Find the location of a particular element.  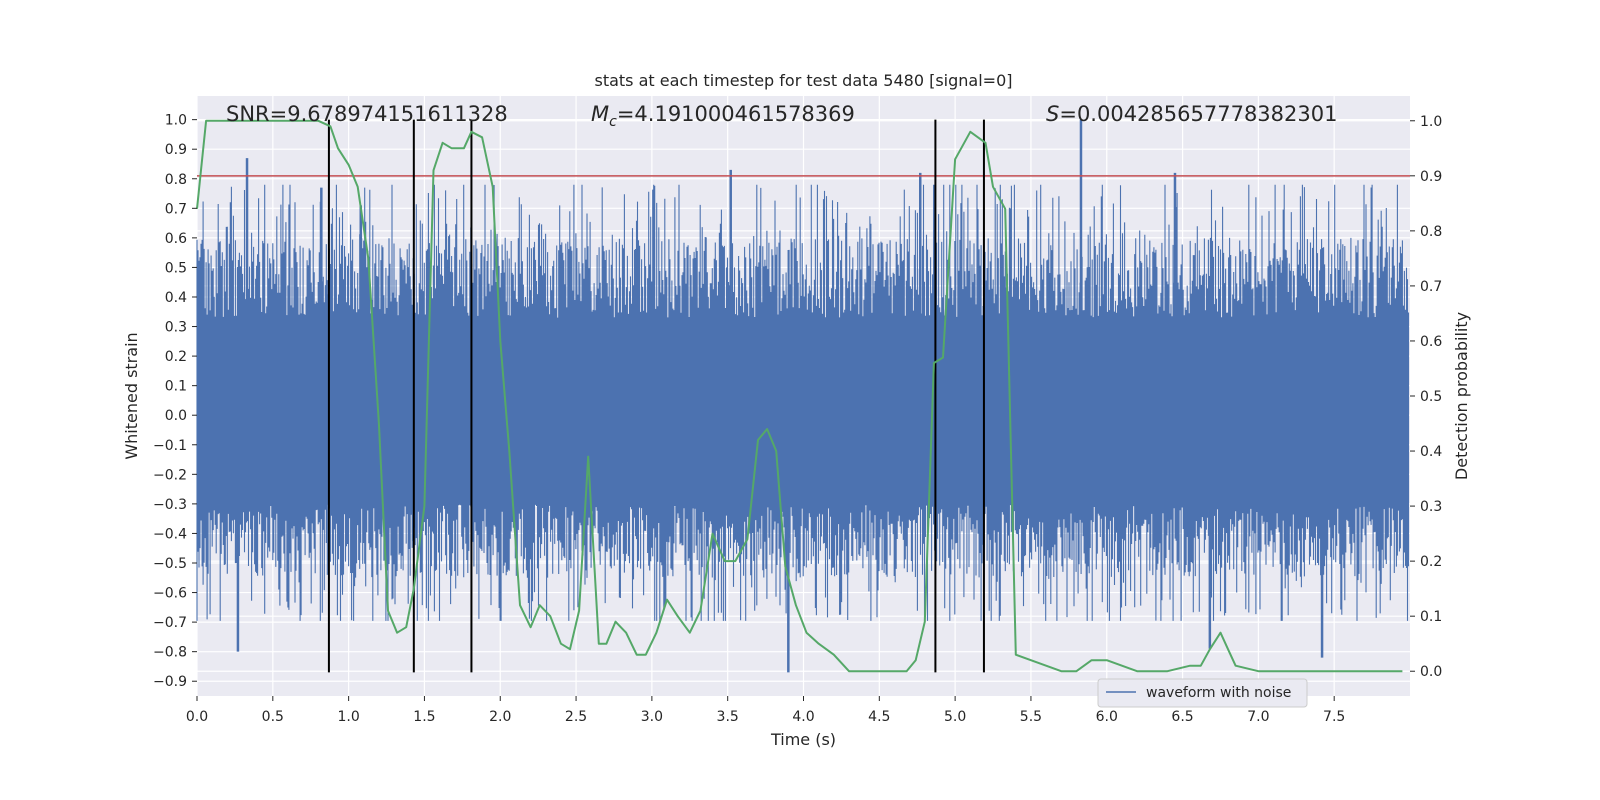

y-tick-label: −0.9 is located at coordinates (170, 682).